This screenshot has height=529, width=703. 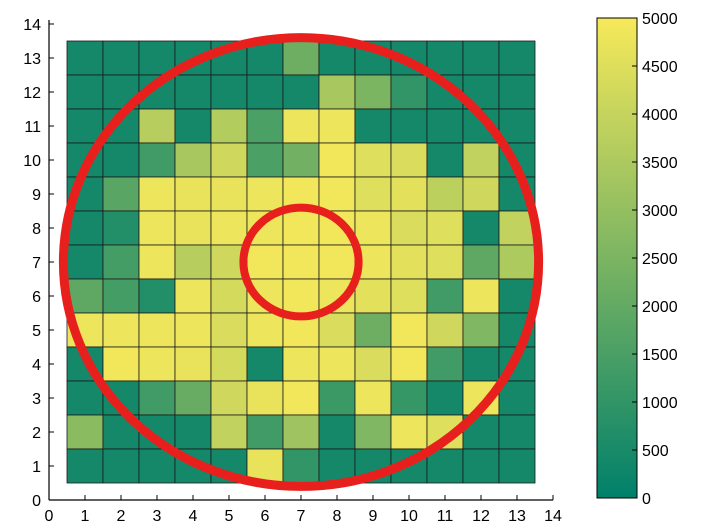 I want to click on colorbar, so click(x=617, y=258).